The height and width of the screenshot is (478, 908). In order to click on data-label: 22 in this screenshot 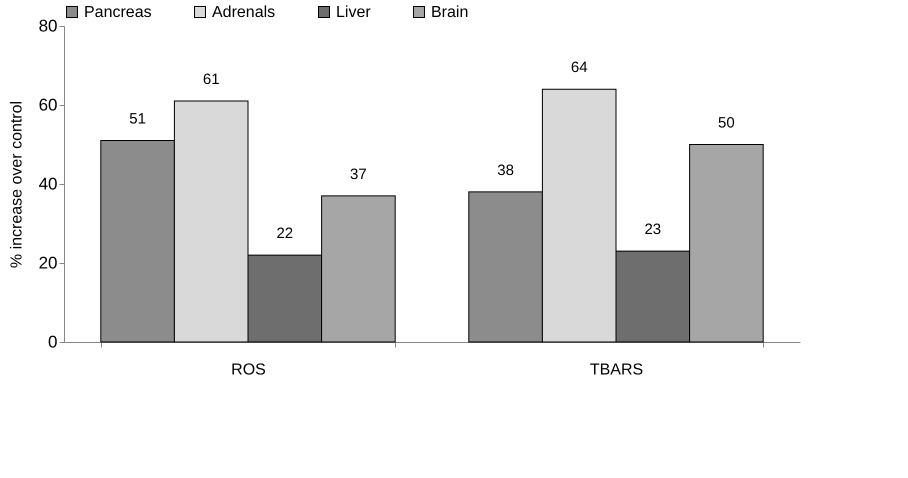, I will do `click(285, 233)`.